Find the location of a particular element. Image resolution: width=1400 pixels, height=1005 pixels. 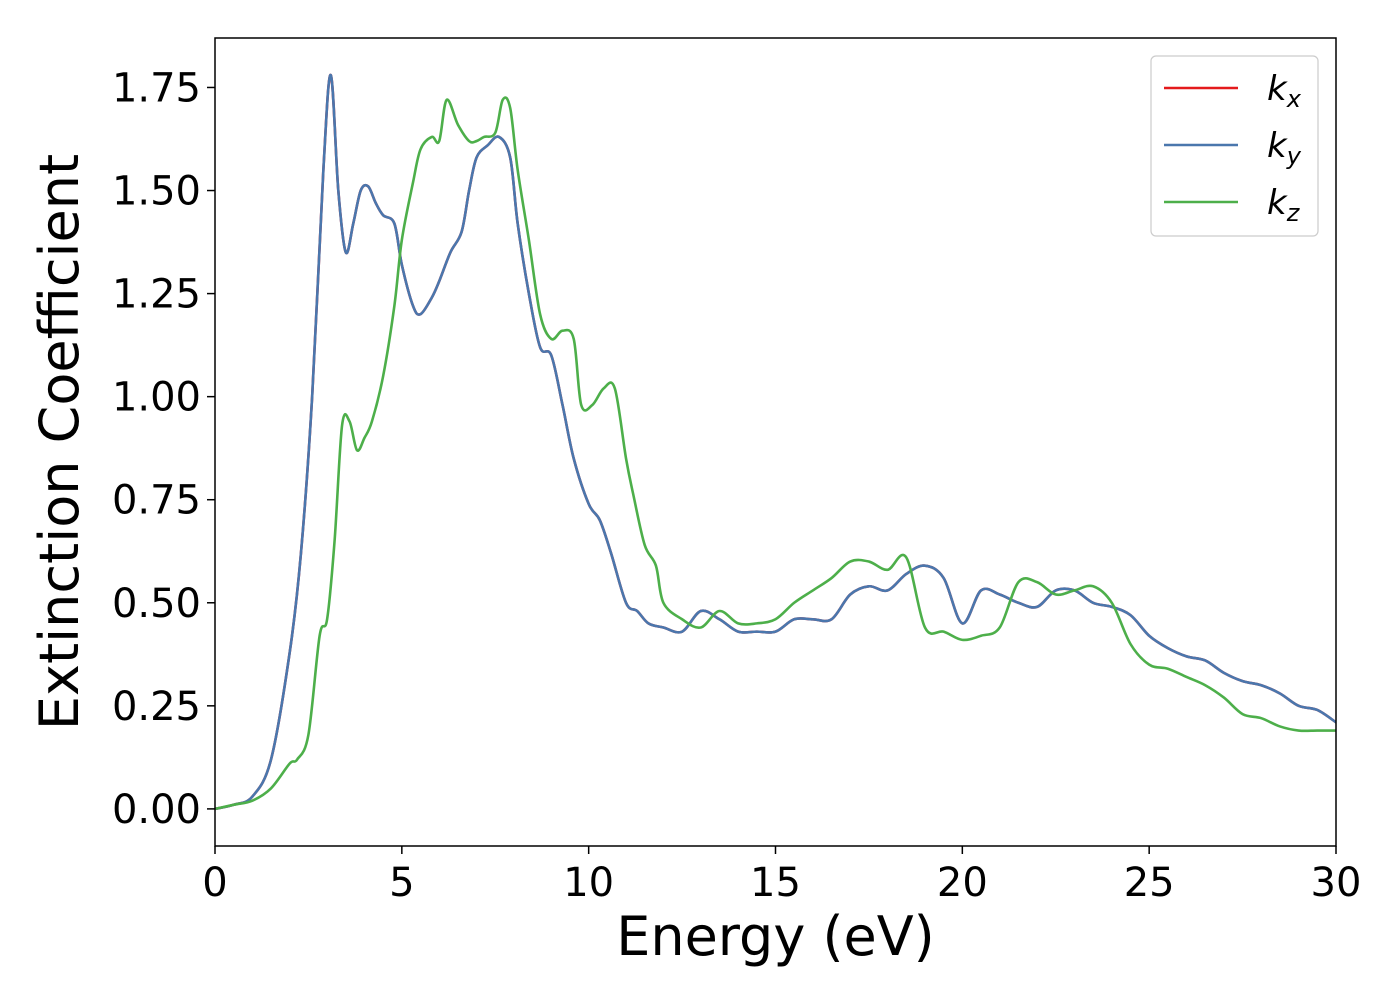

x-tick-label: 30 is located at coordinates (1336, 883).